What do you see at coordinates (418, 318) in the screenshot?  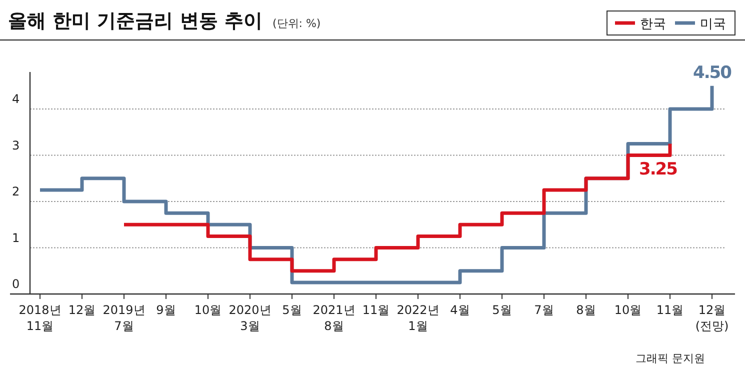 I see `x-tick-label: 2022년 1월` at bounding box center [418, 318].